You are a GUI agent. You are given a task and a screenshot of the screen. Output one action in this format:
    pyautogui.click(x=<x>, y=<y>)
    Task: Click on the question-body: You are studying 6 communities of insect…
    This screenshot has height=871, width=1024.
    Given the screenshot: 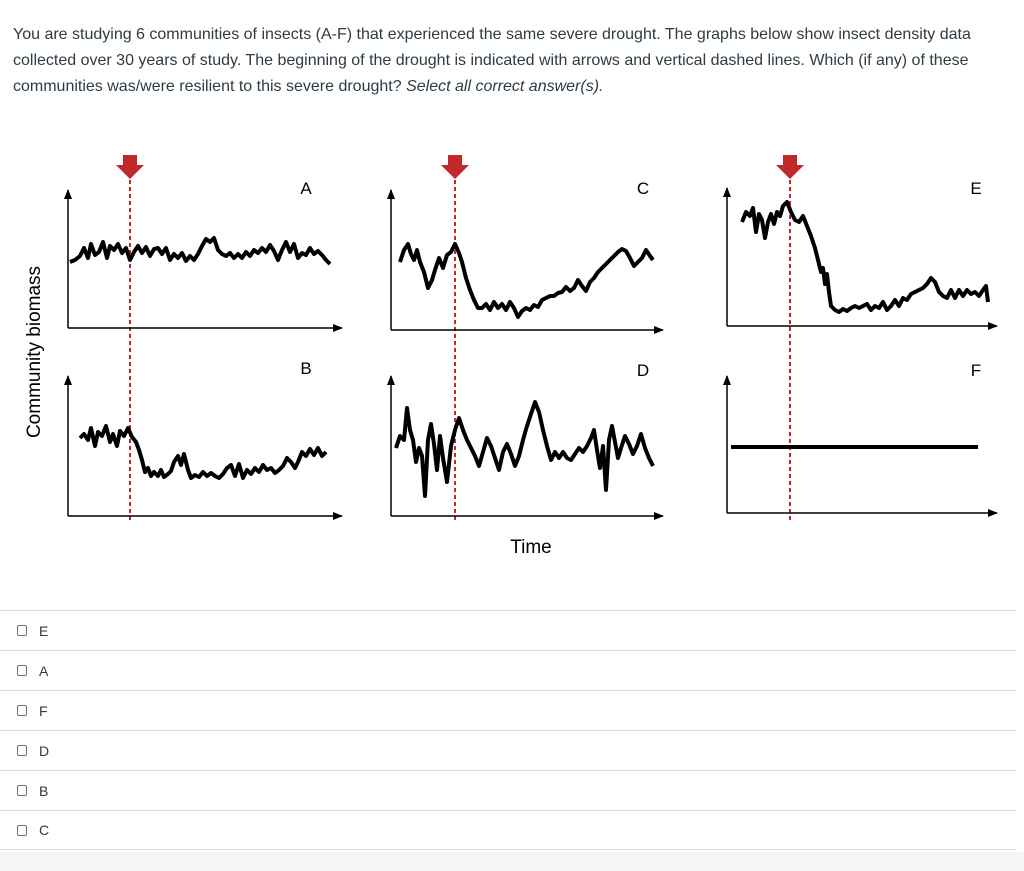 What is the action you would take?
    pyautogui.click(x=492, y=60)
    